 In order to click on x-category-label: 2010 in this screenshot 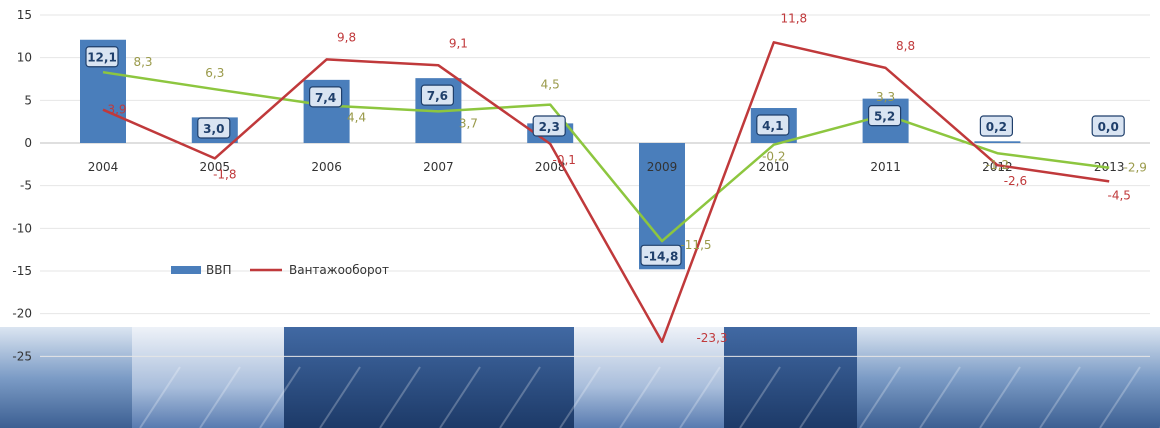, I will do `click(774, 167)`.